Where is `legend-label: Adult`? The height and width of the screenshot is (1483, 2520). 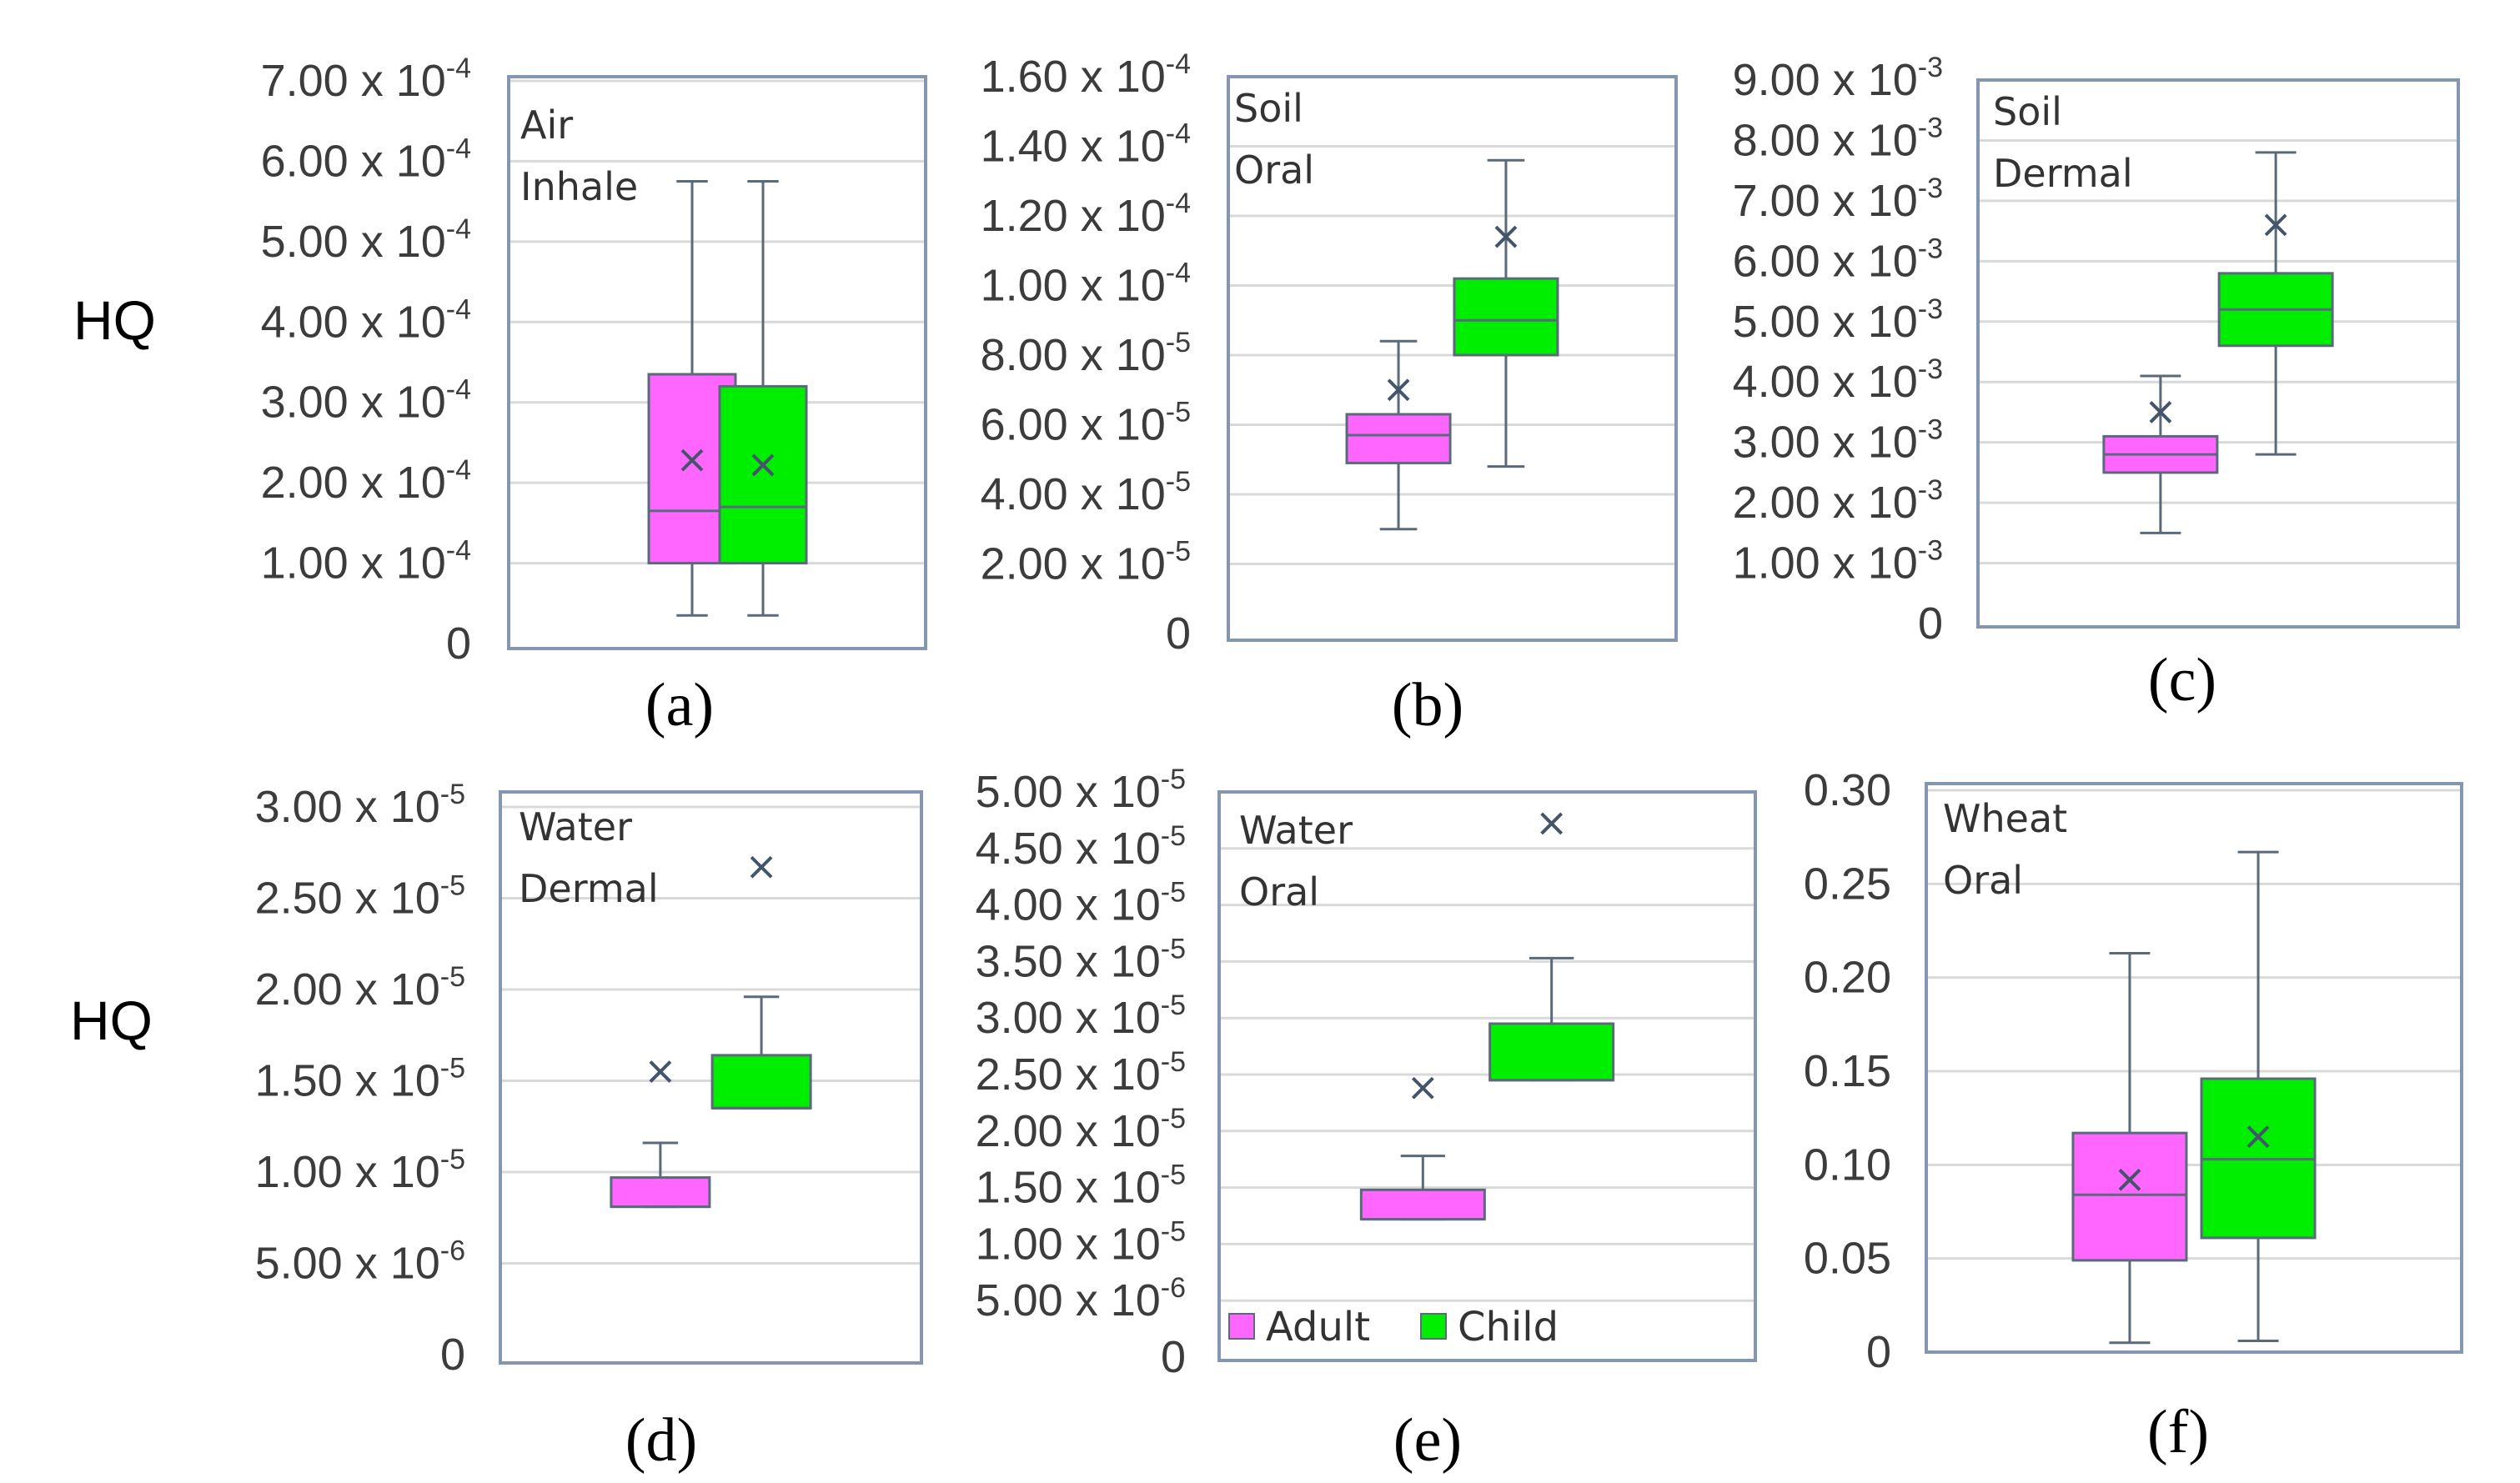
legend-label: Adult is located at coordinates (1318, 1327).